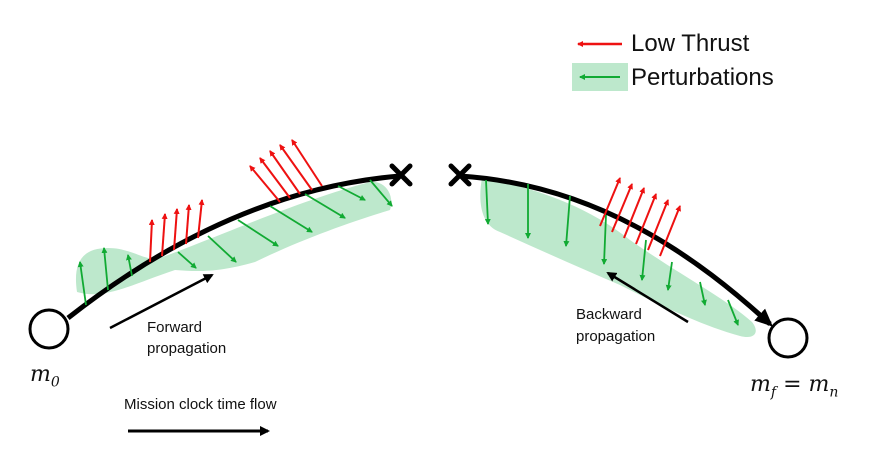  What do you see at coordinates (616, 336) in the screenshot?
I see `backward-label-line2: propagation` at bounding box center [616, 336].